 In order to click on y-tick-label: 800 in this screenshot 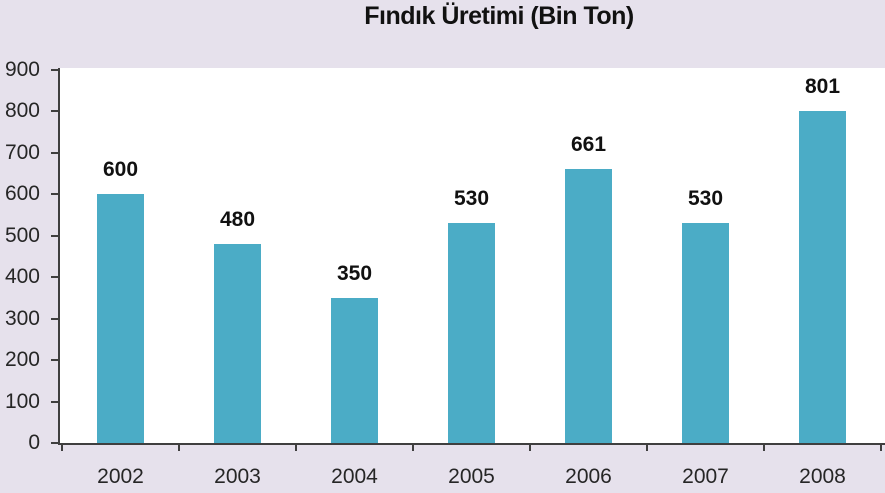, I will do `click(22, 111)`.